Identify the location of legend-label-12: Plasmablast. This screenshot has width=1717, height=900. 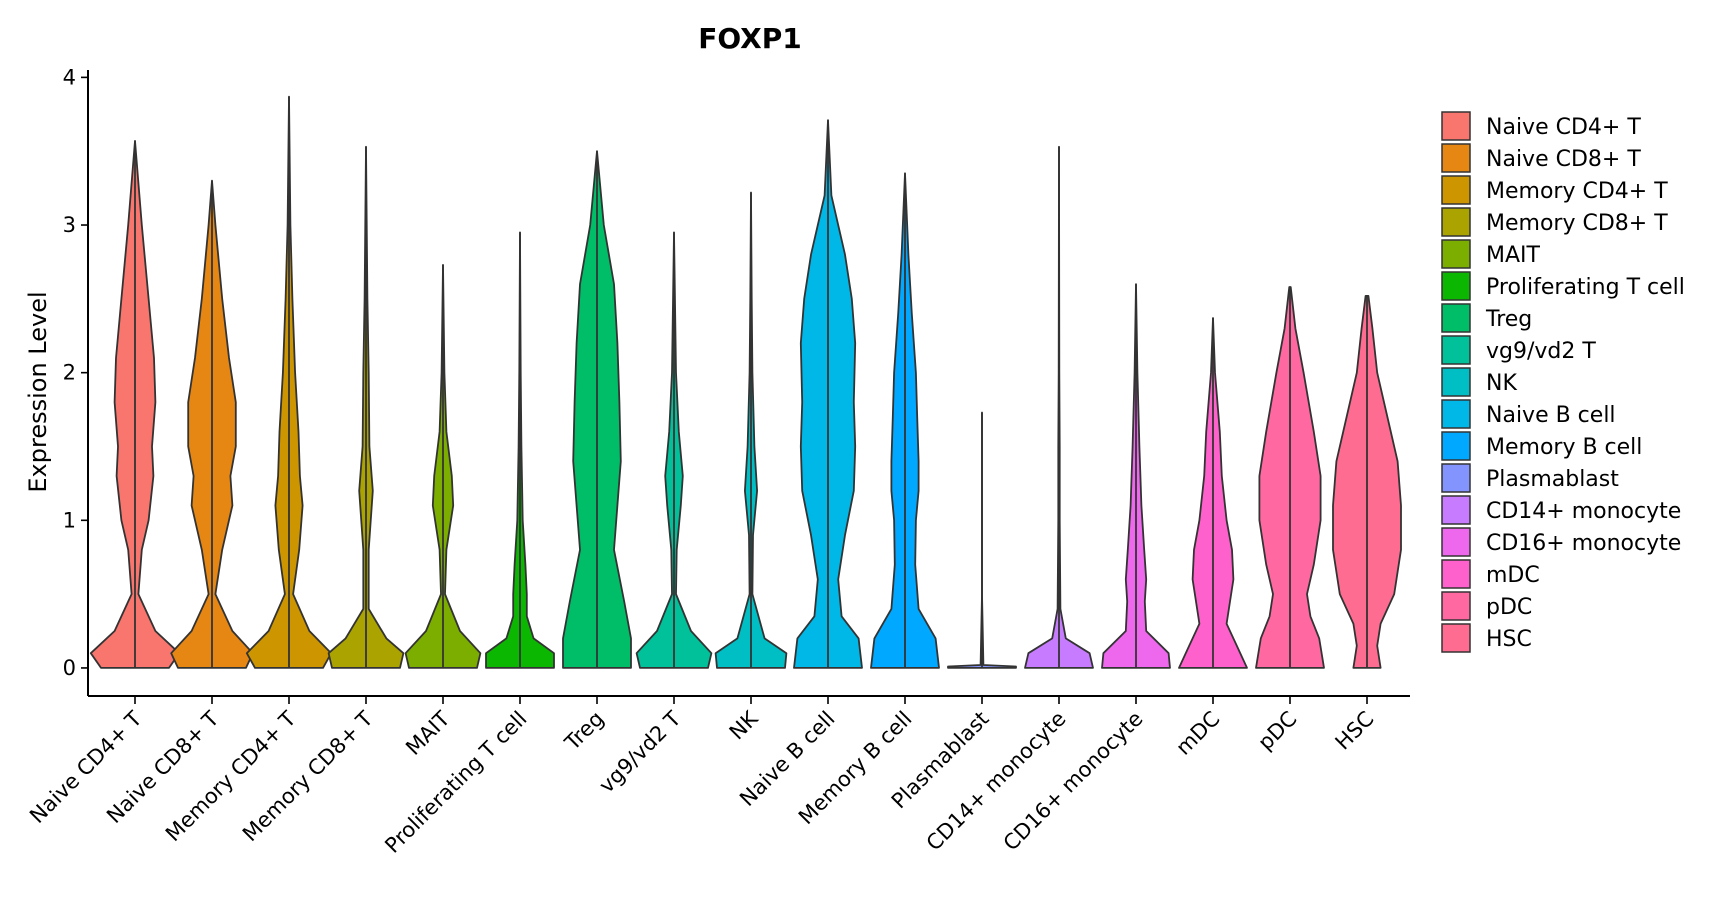
(1552, 479).